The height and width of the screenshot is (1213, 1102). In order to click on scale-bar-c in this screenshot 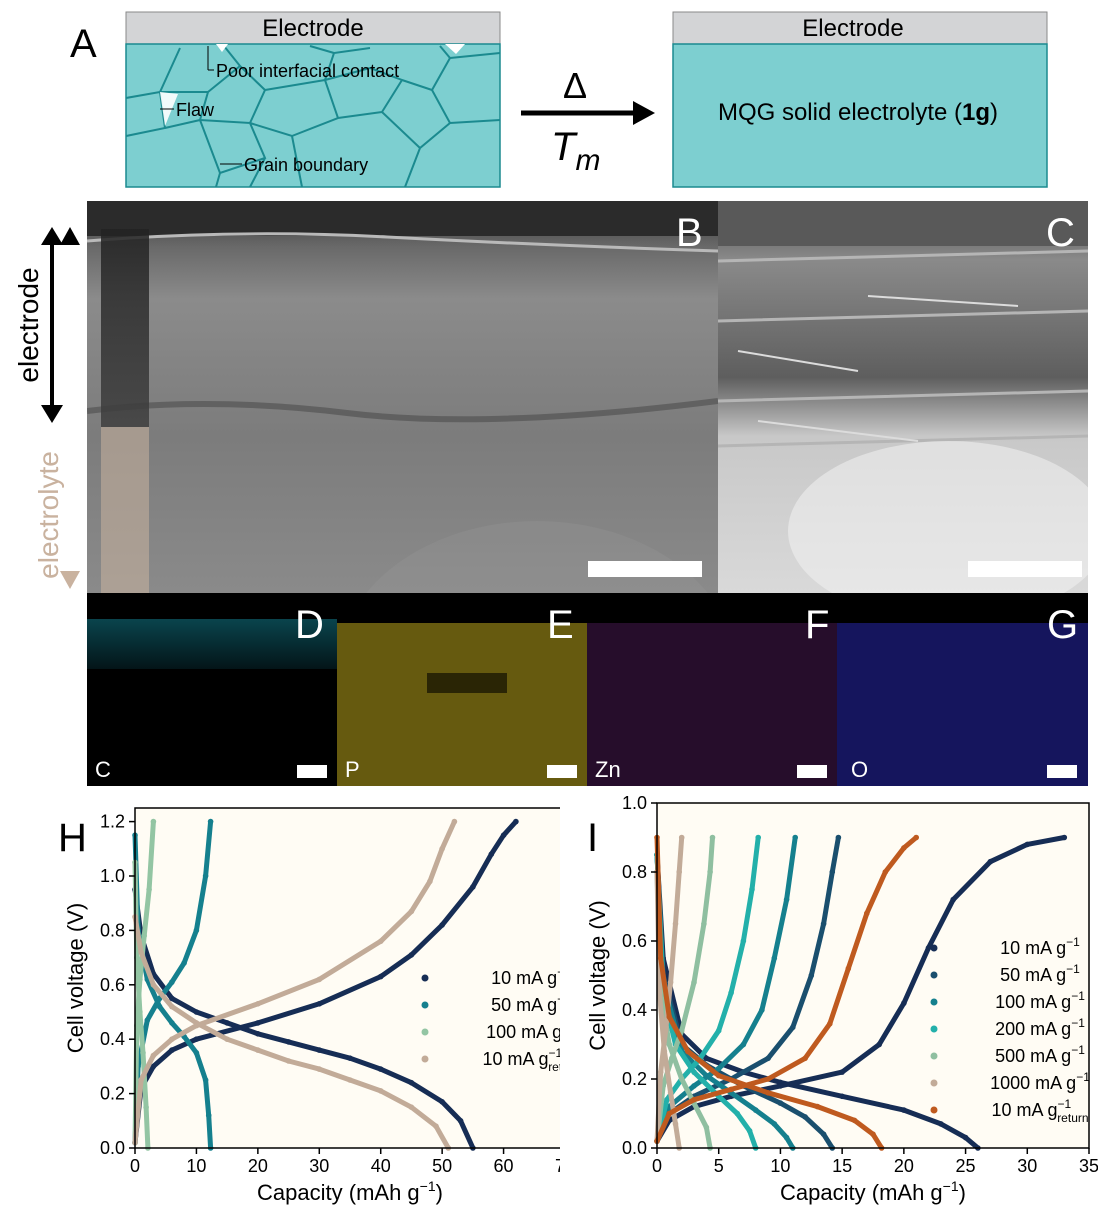, I will do `click(1025, 569)`.